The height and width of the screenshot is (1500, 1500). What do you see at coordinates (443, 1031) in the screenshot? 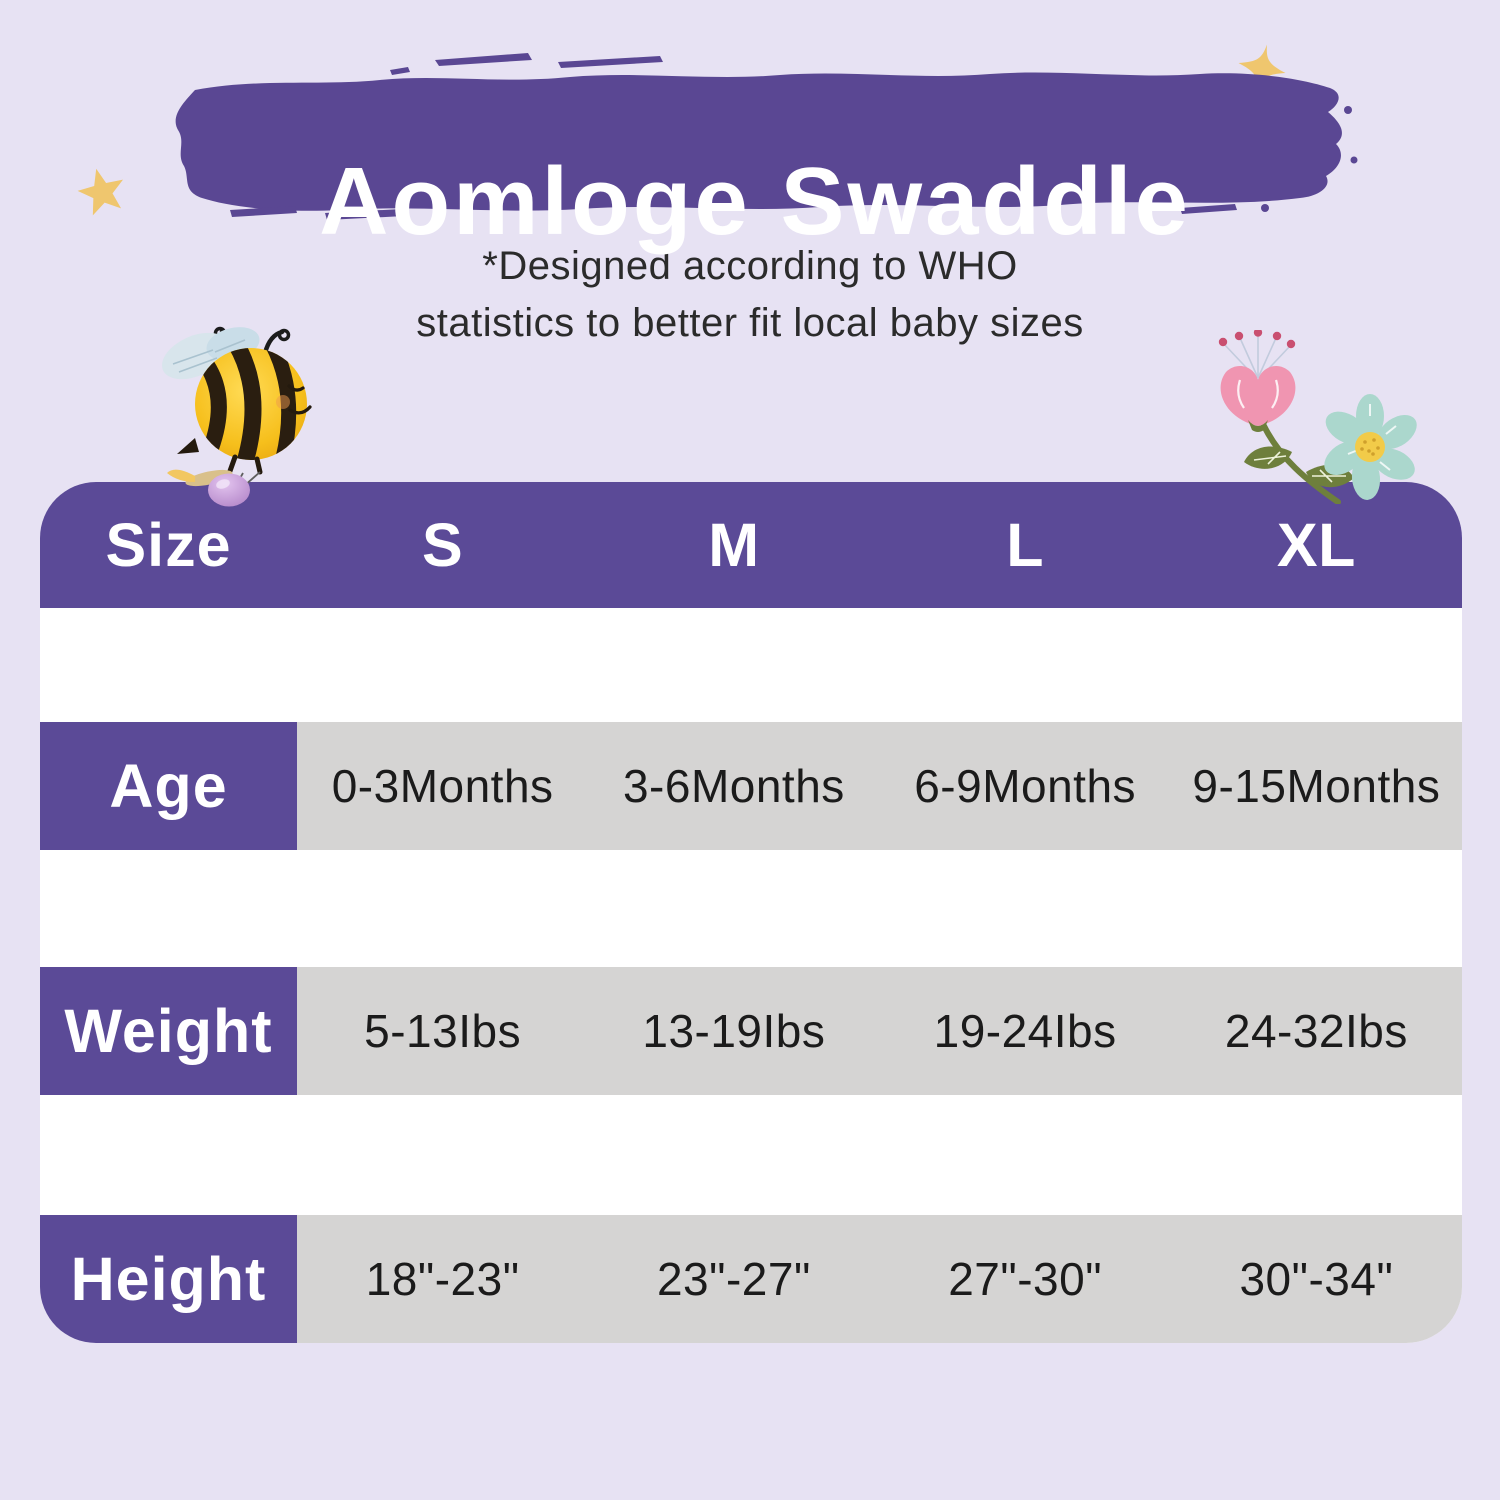
I see `table-cell: 5-13Ibs` at bounding box center [443, 1031].